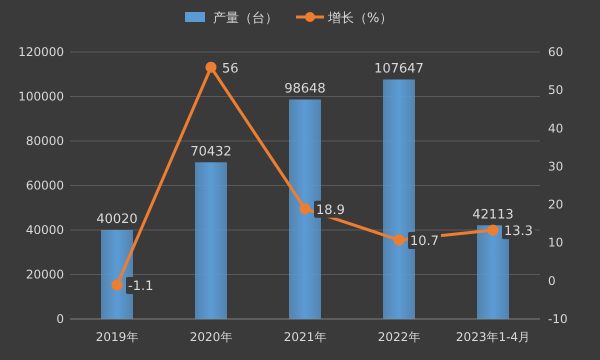  I want to click on y2-tick-label: -10, so click(558, 319).